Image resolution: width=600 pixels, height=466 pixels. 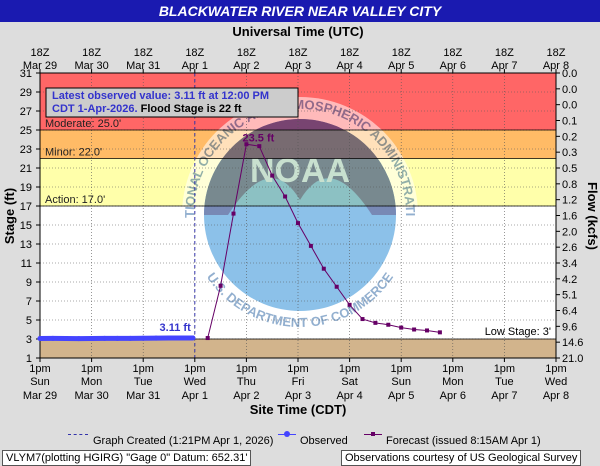 I want to click on y-right-tick-label: 21.0, so click(x=572, y=359).